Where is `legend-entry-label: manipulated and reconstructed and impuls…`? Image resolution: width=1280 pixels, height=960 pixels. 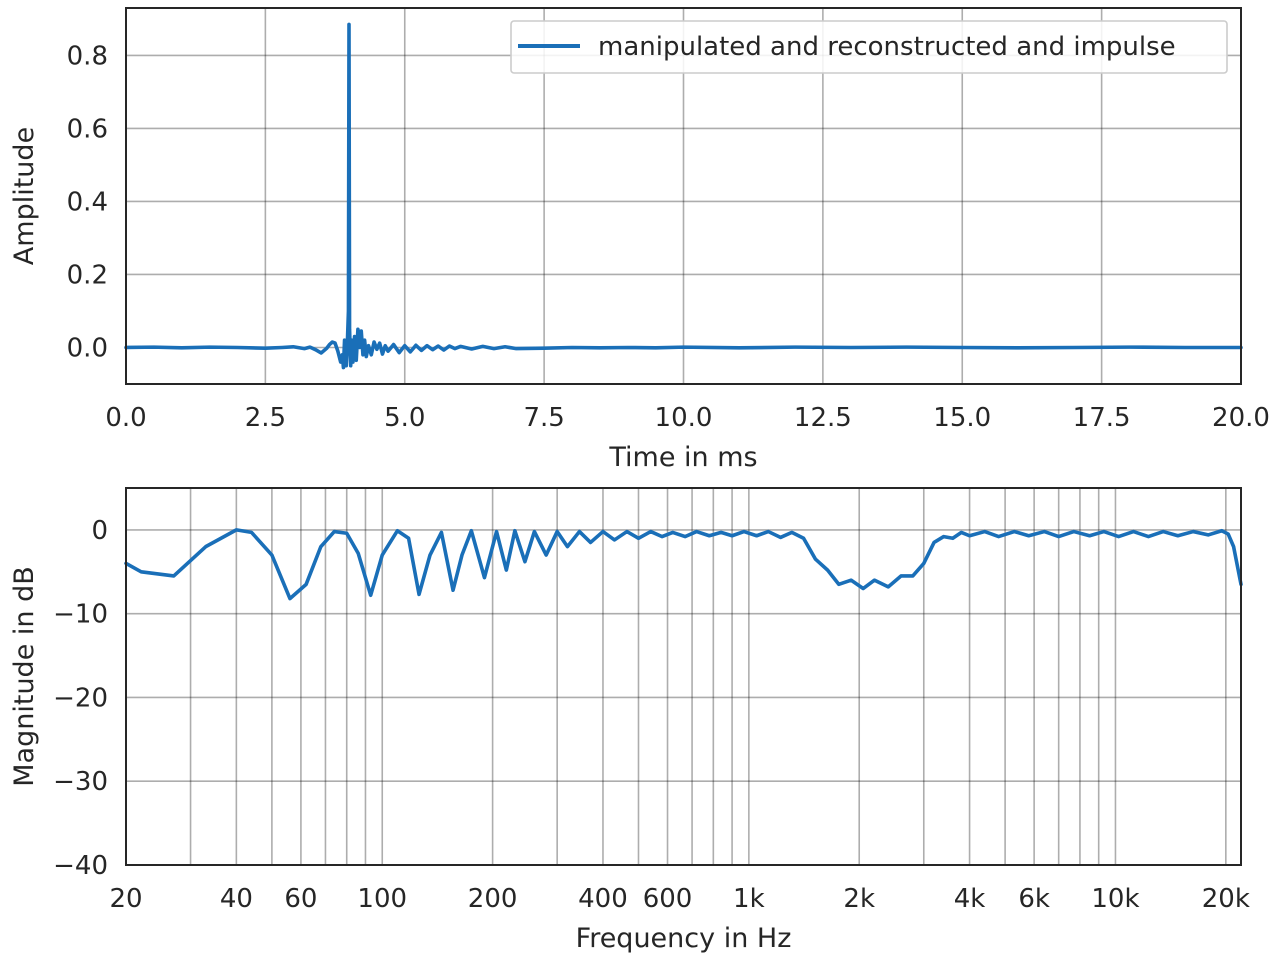 legend-entry-label: manipulated and reconstructed and impuls… is located at coordinates (887, 47).